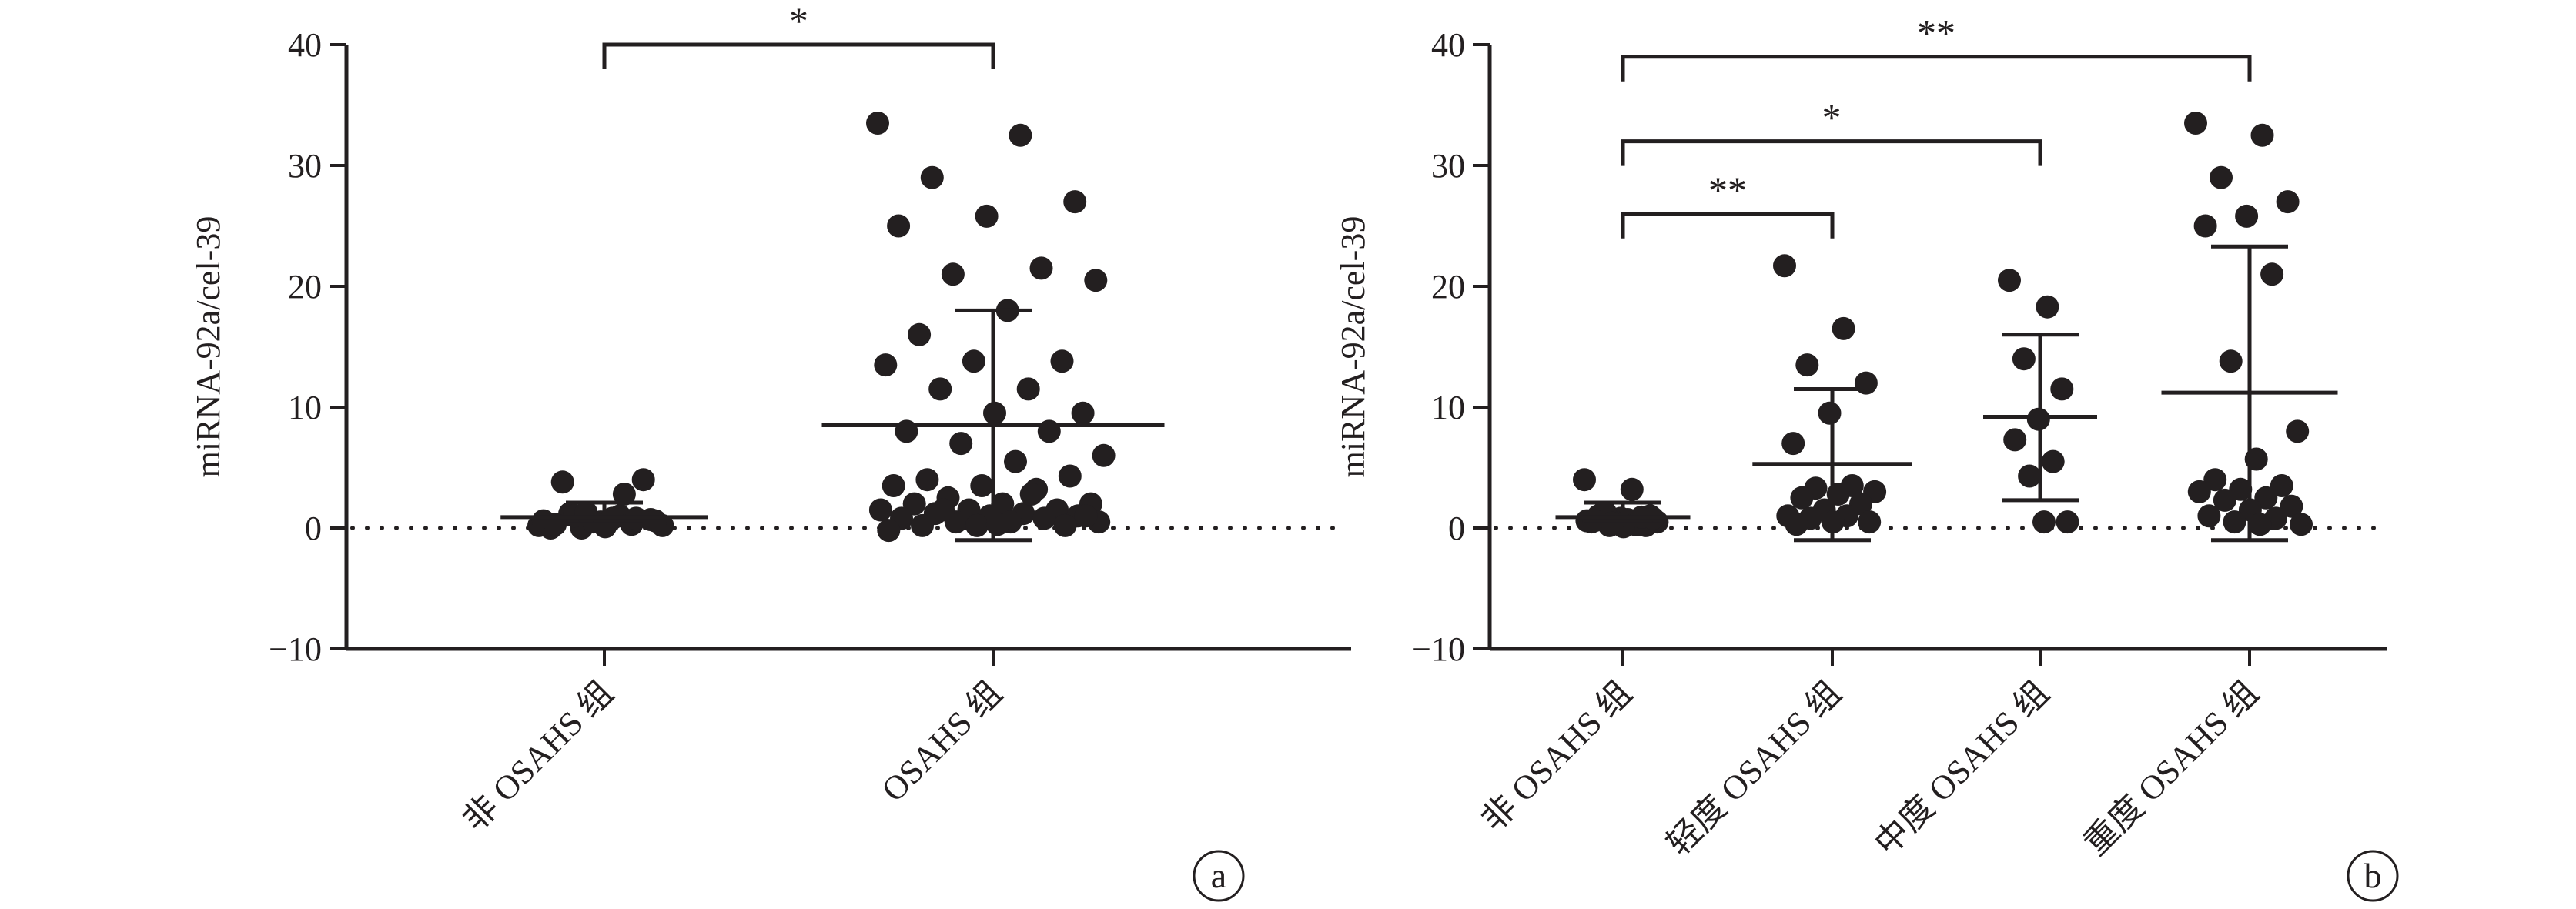  Describe the element at coordinates (1962, 768) in the screenshot. I see `x-category-label: 中度 OSAHS 组` at that location.